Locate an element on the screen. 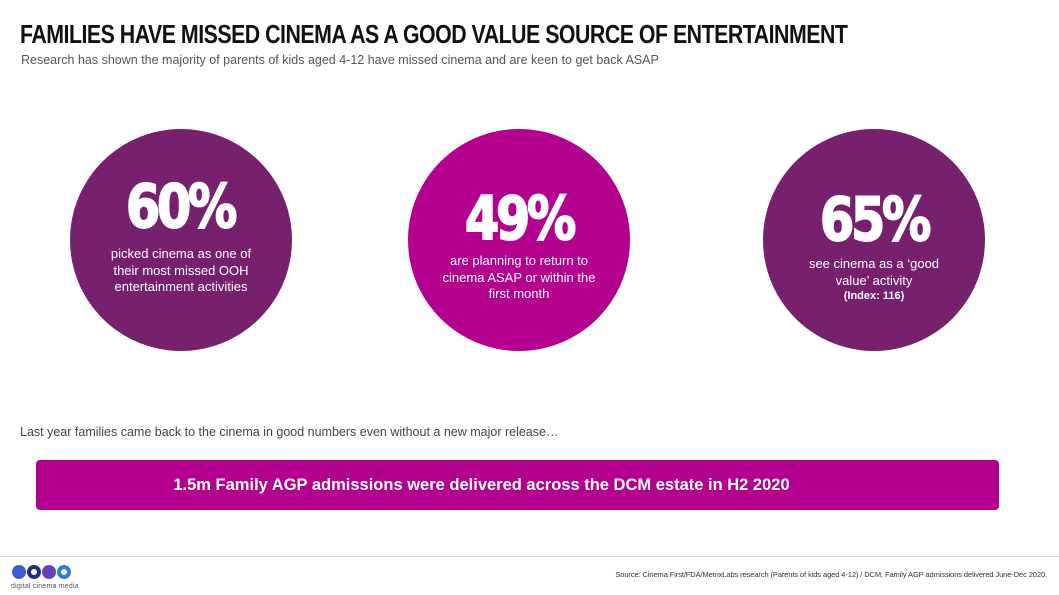 Image resolution: width=1059 pixels, height=595 pixels. stat-description: see cinema as a ‘good value’ activity is located at coordinates (874, 272).